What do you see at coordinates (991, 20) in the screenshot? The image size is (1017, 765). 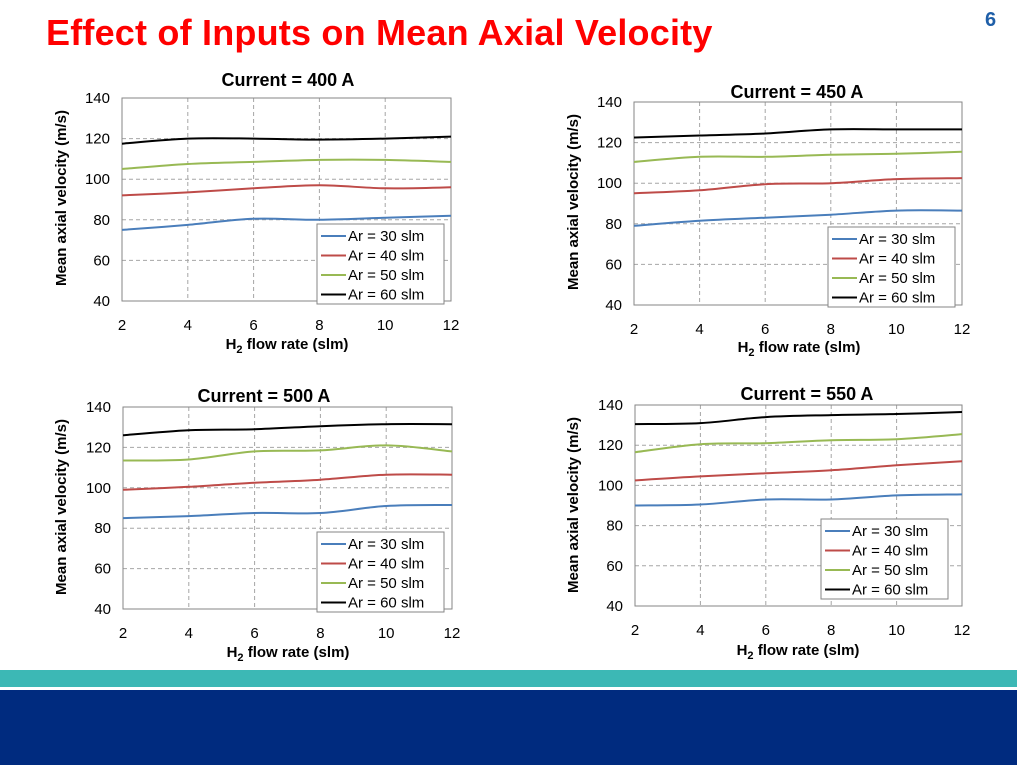 I see `slide-number: 6` at bounding box center [991, 20].